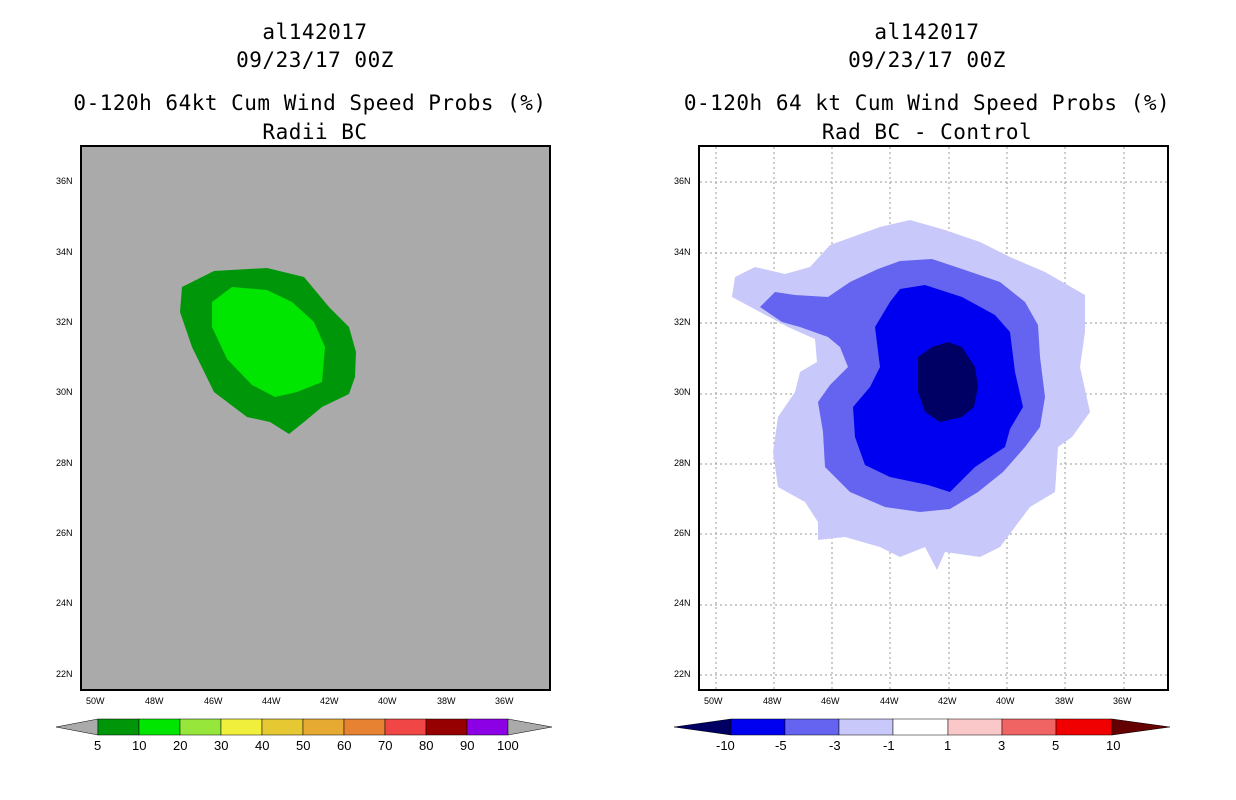 The image size is (1236, 800). Describe the element at coordinates (64, 603) in the screenshot. I see `left-lat-24n: 24N` at that location.